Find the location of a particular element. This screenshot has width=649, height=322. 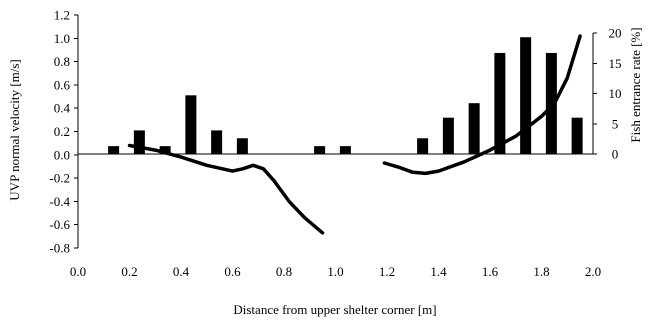

x-tick-label: 0.0 is located at coordinates (78, 271).